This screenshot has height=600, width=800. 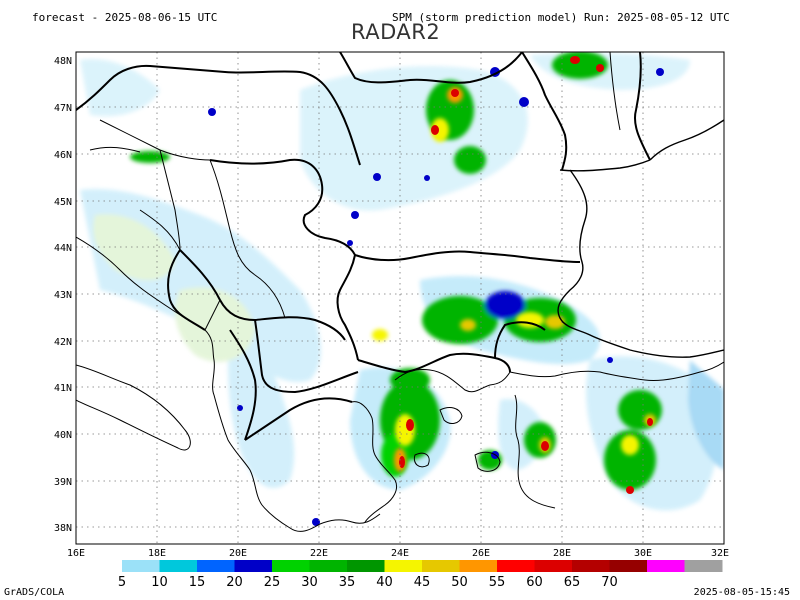 What do you see at coordinates (562, 553) in the screenshot?
I see `lon-label: 28E` at bounding box center [562, 553].